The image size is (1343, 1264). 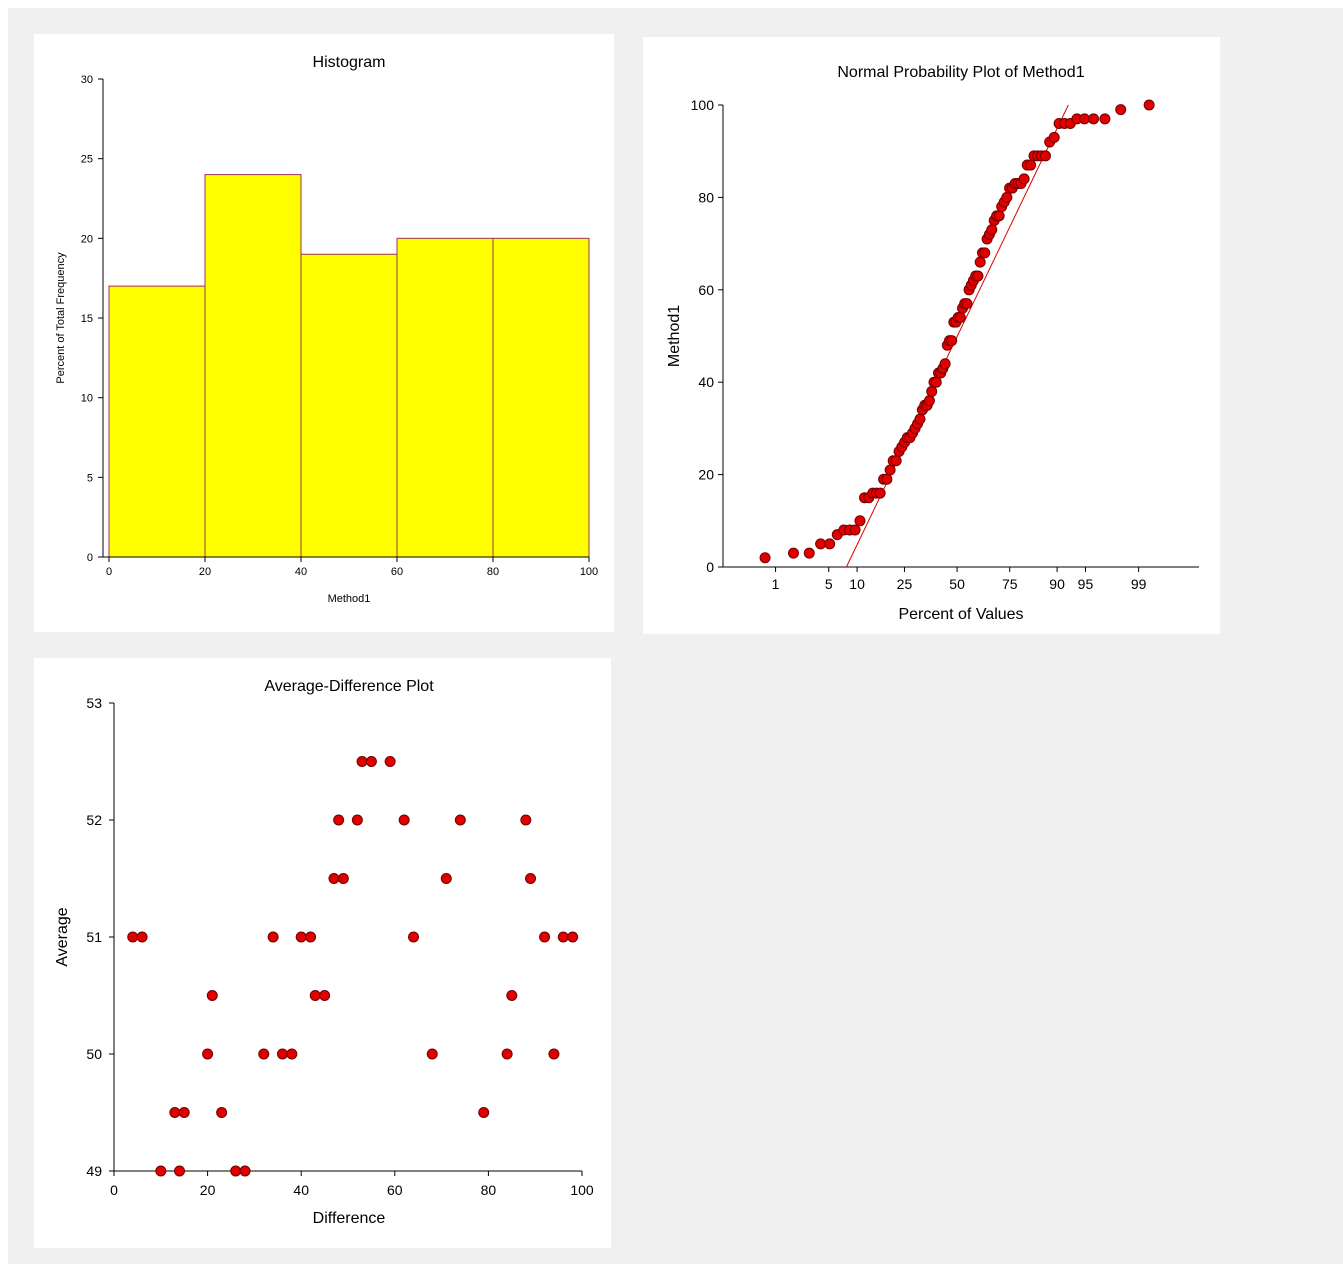 What do you see at coordinates (114, 1190) in the screenshot?
I see `x-tick-label: 0` at bounding box center [114, 1190].